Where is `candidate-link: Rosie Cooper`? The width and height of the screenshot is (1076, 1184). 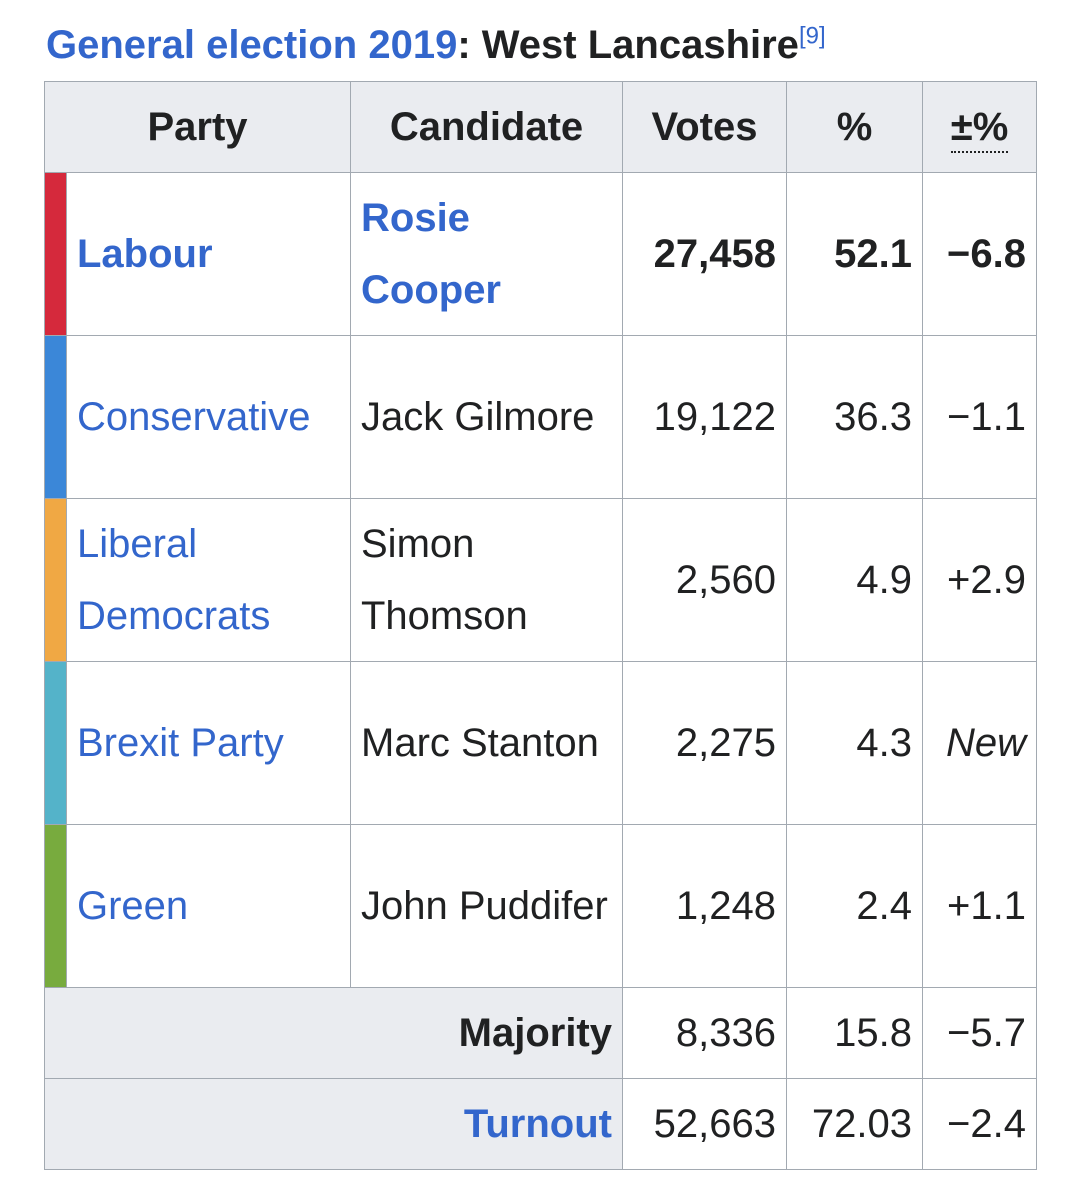 candidate-link: Rosie Cooper is located at coordinates (431, 254).